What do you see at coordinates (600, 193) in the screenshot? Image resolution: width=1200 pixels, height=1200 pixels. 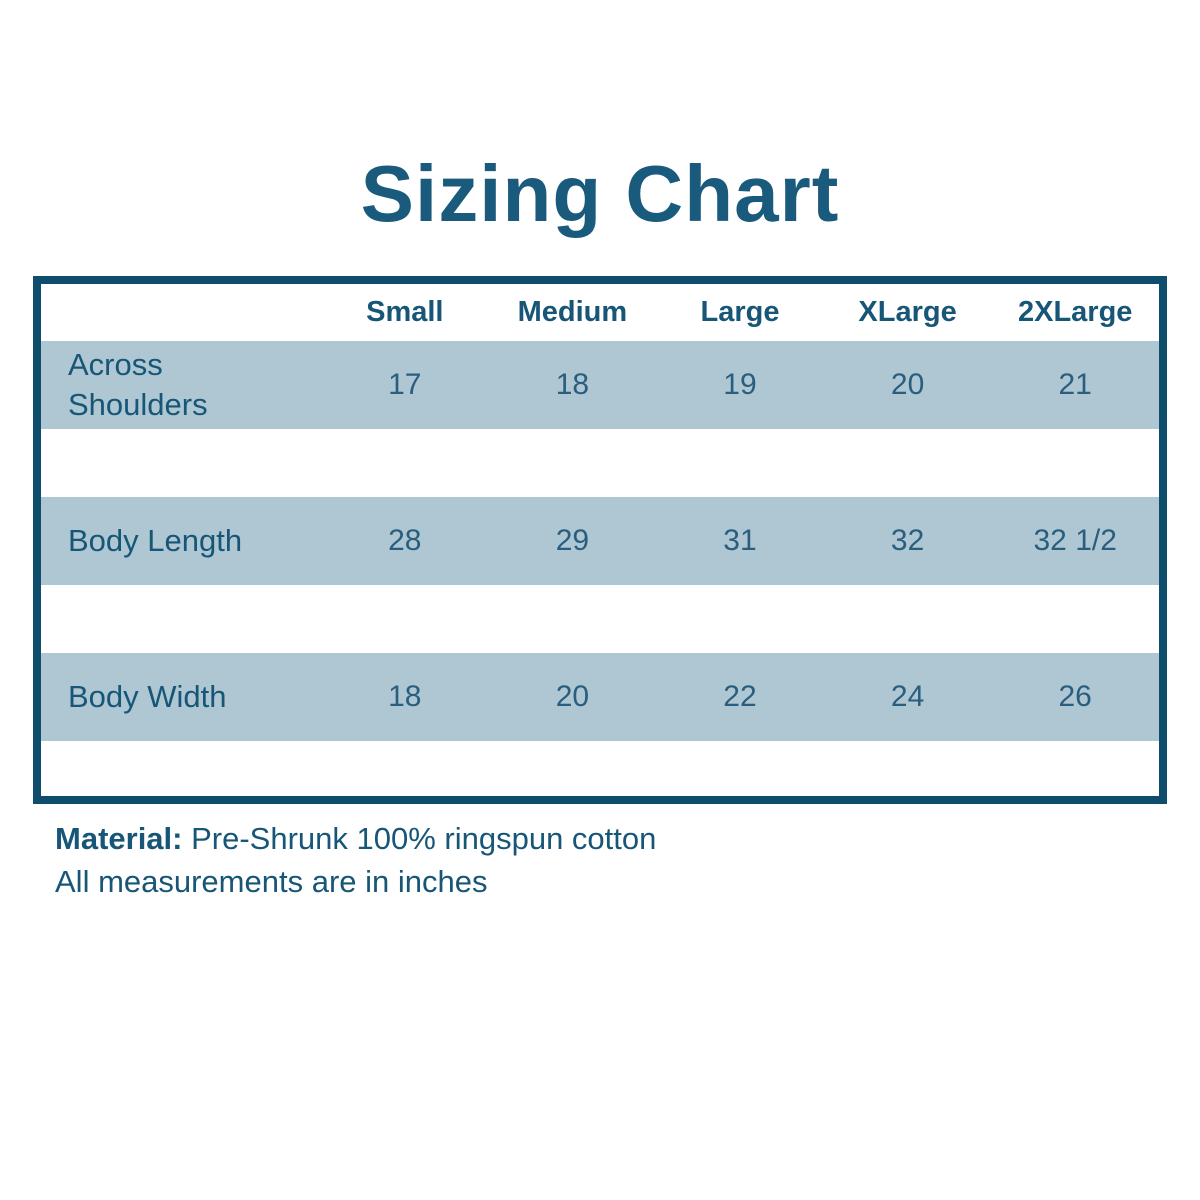 I see `page-title: Sizing Chart` at bounding box center [600, 193].